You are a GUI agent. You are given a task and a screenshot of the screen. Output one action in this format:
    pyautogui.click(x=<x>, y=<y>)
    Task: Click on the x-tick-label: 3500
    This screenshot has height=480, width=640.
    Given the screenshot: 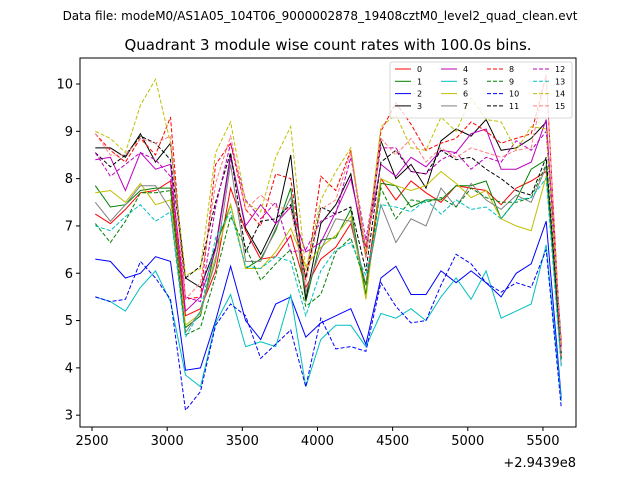 What is the action you would take?
    pyautogui.click(x=242, y=441)
    